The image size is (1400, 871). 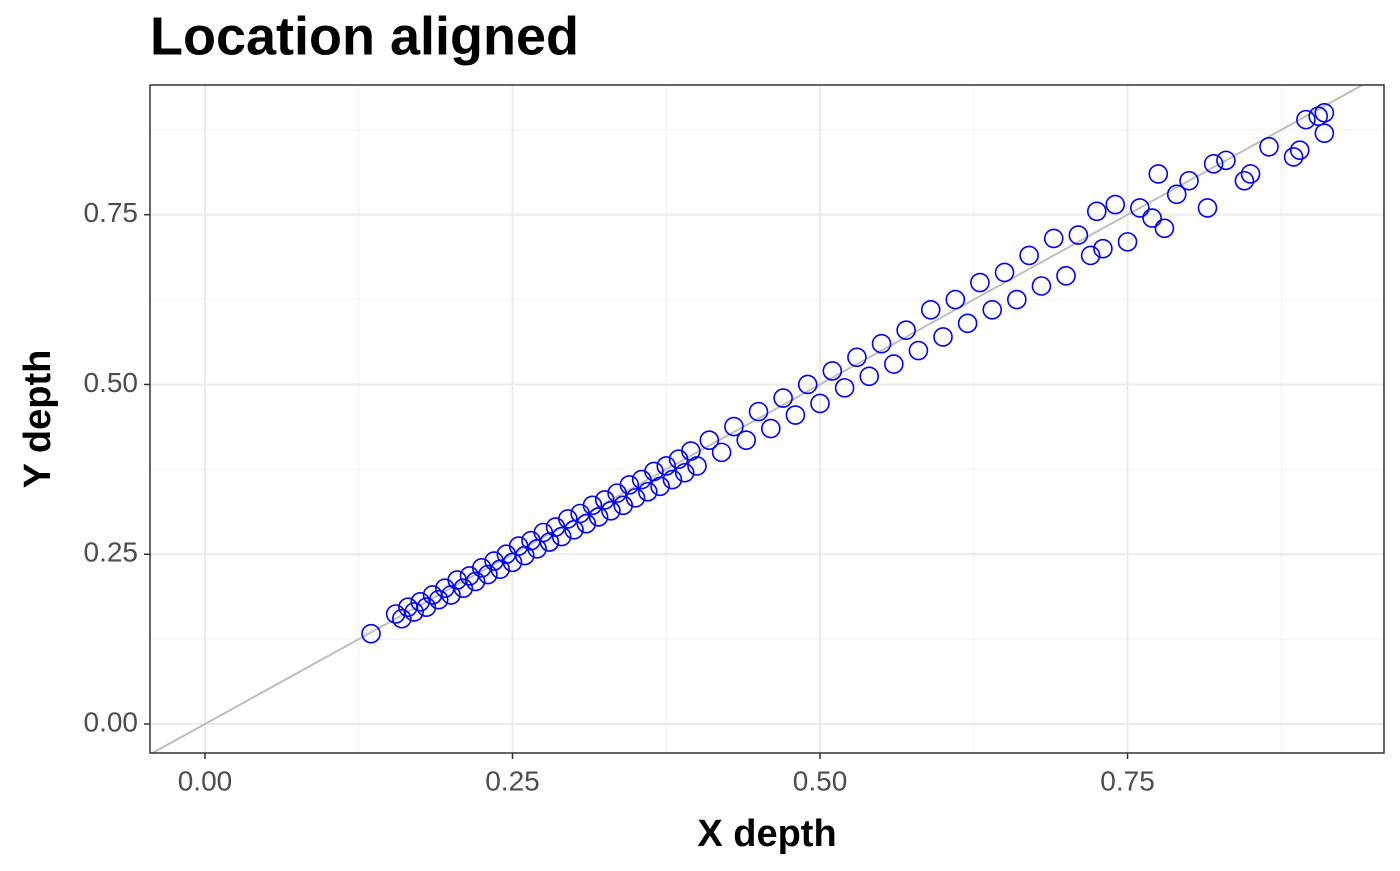 What do you see at coordinates (111, 721) in the screenshot?
I see `y-tick-label: 0.00` at bounding box center [111, 721].